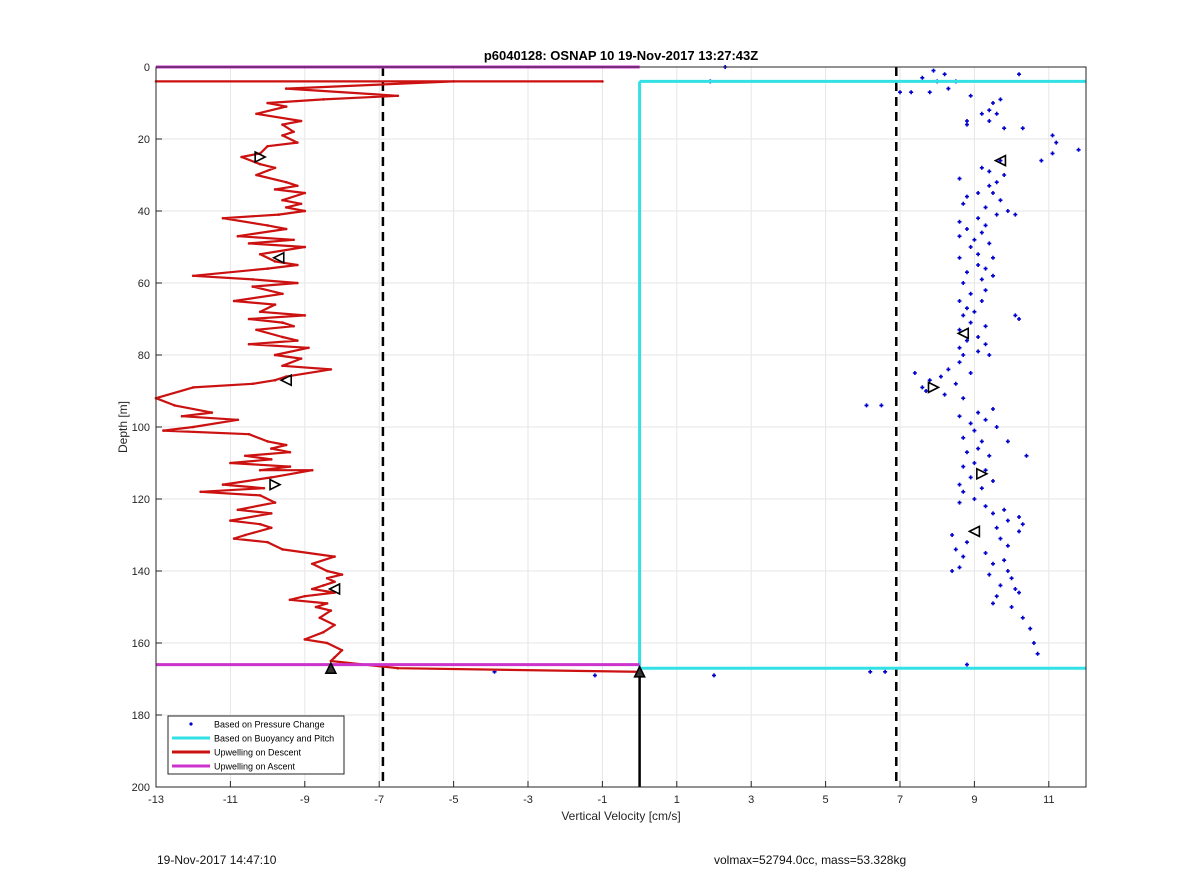 The width and height of the screenshot is (1200, 885). I want to click on footer-timestamp: 19-Nov-2017 14:47:10, so click(217, 860).